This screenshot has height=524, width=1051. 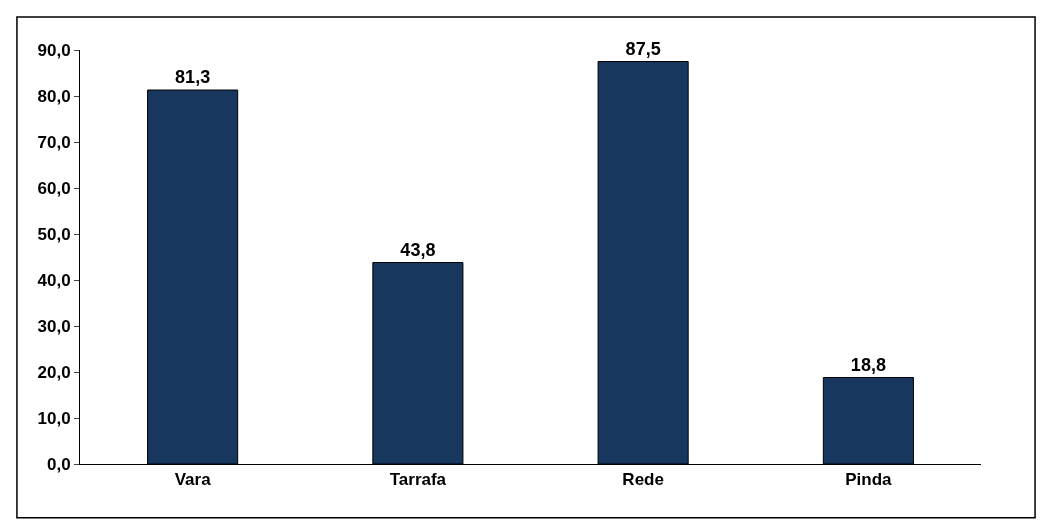 I want to click on x-tick-label: Rede, so click(x=643, y=480).